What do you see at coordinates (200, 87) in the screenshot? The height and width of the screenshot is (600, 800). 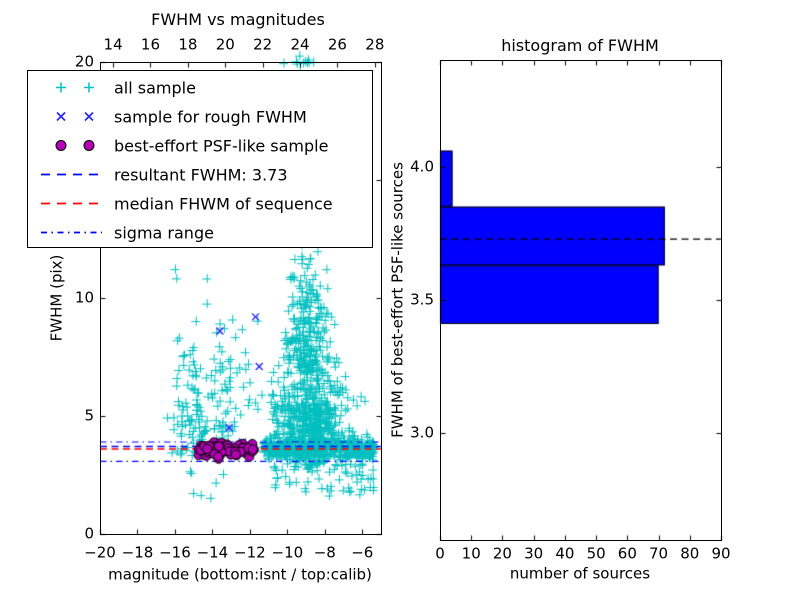 I see `legend-item: all sample` at bounding box center [200, 87].